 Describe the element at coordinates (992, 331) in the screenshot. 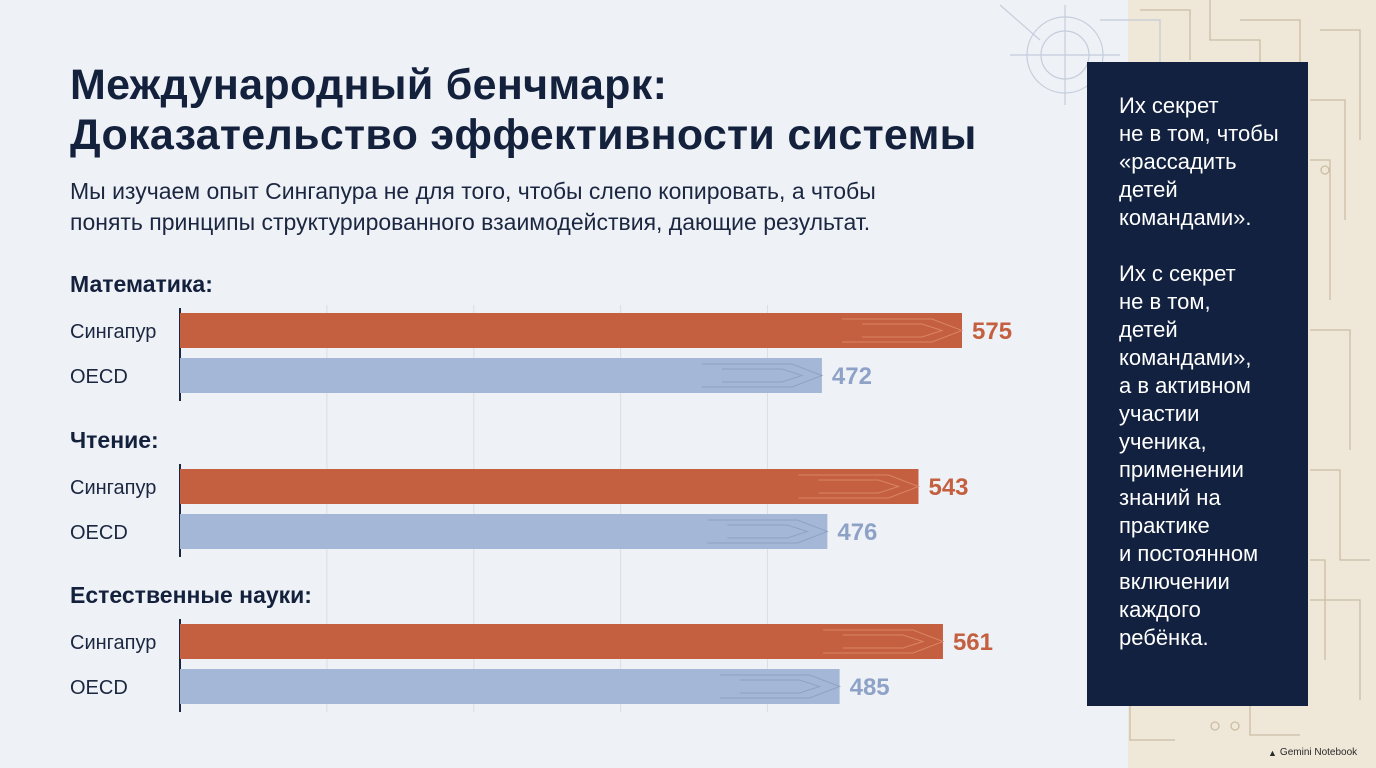

I see `bar-value-label: 575` at that location.